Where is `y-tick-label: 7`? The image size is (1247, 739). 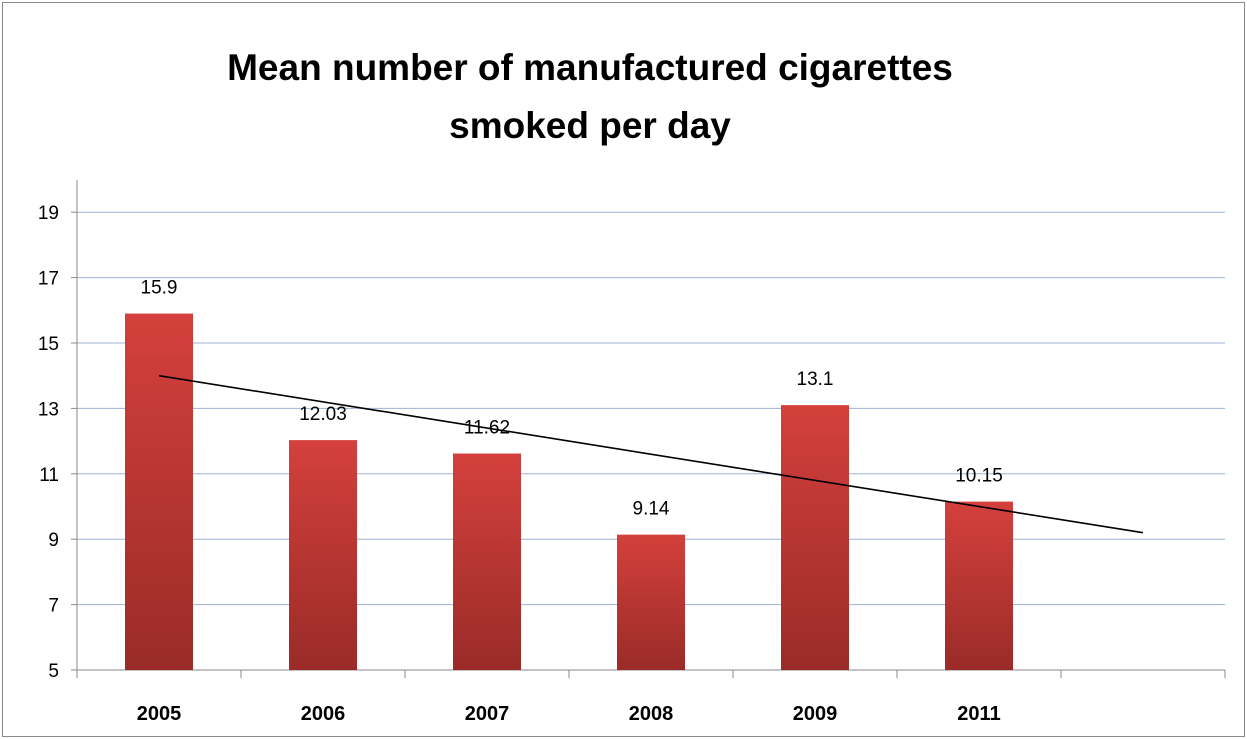 y-tick-label: 7 is located at coordinates (53, 606).